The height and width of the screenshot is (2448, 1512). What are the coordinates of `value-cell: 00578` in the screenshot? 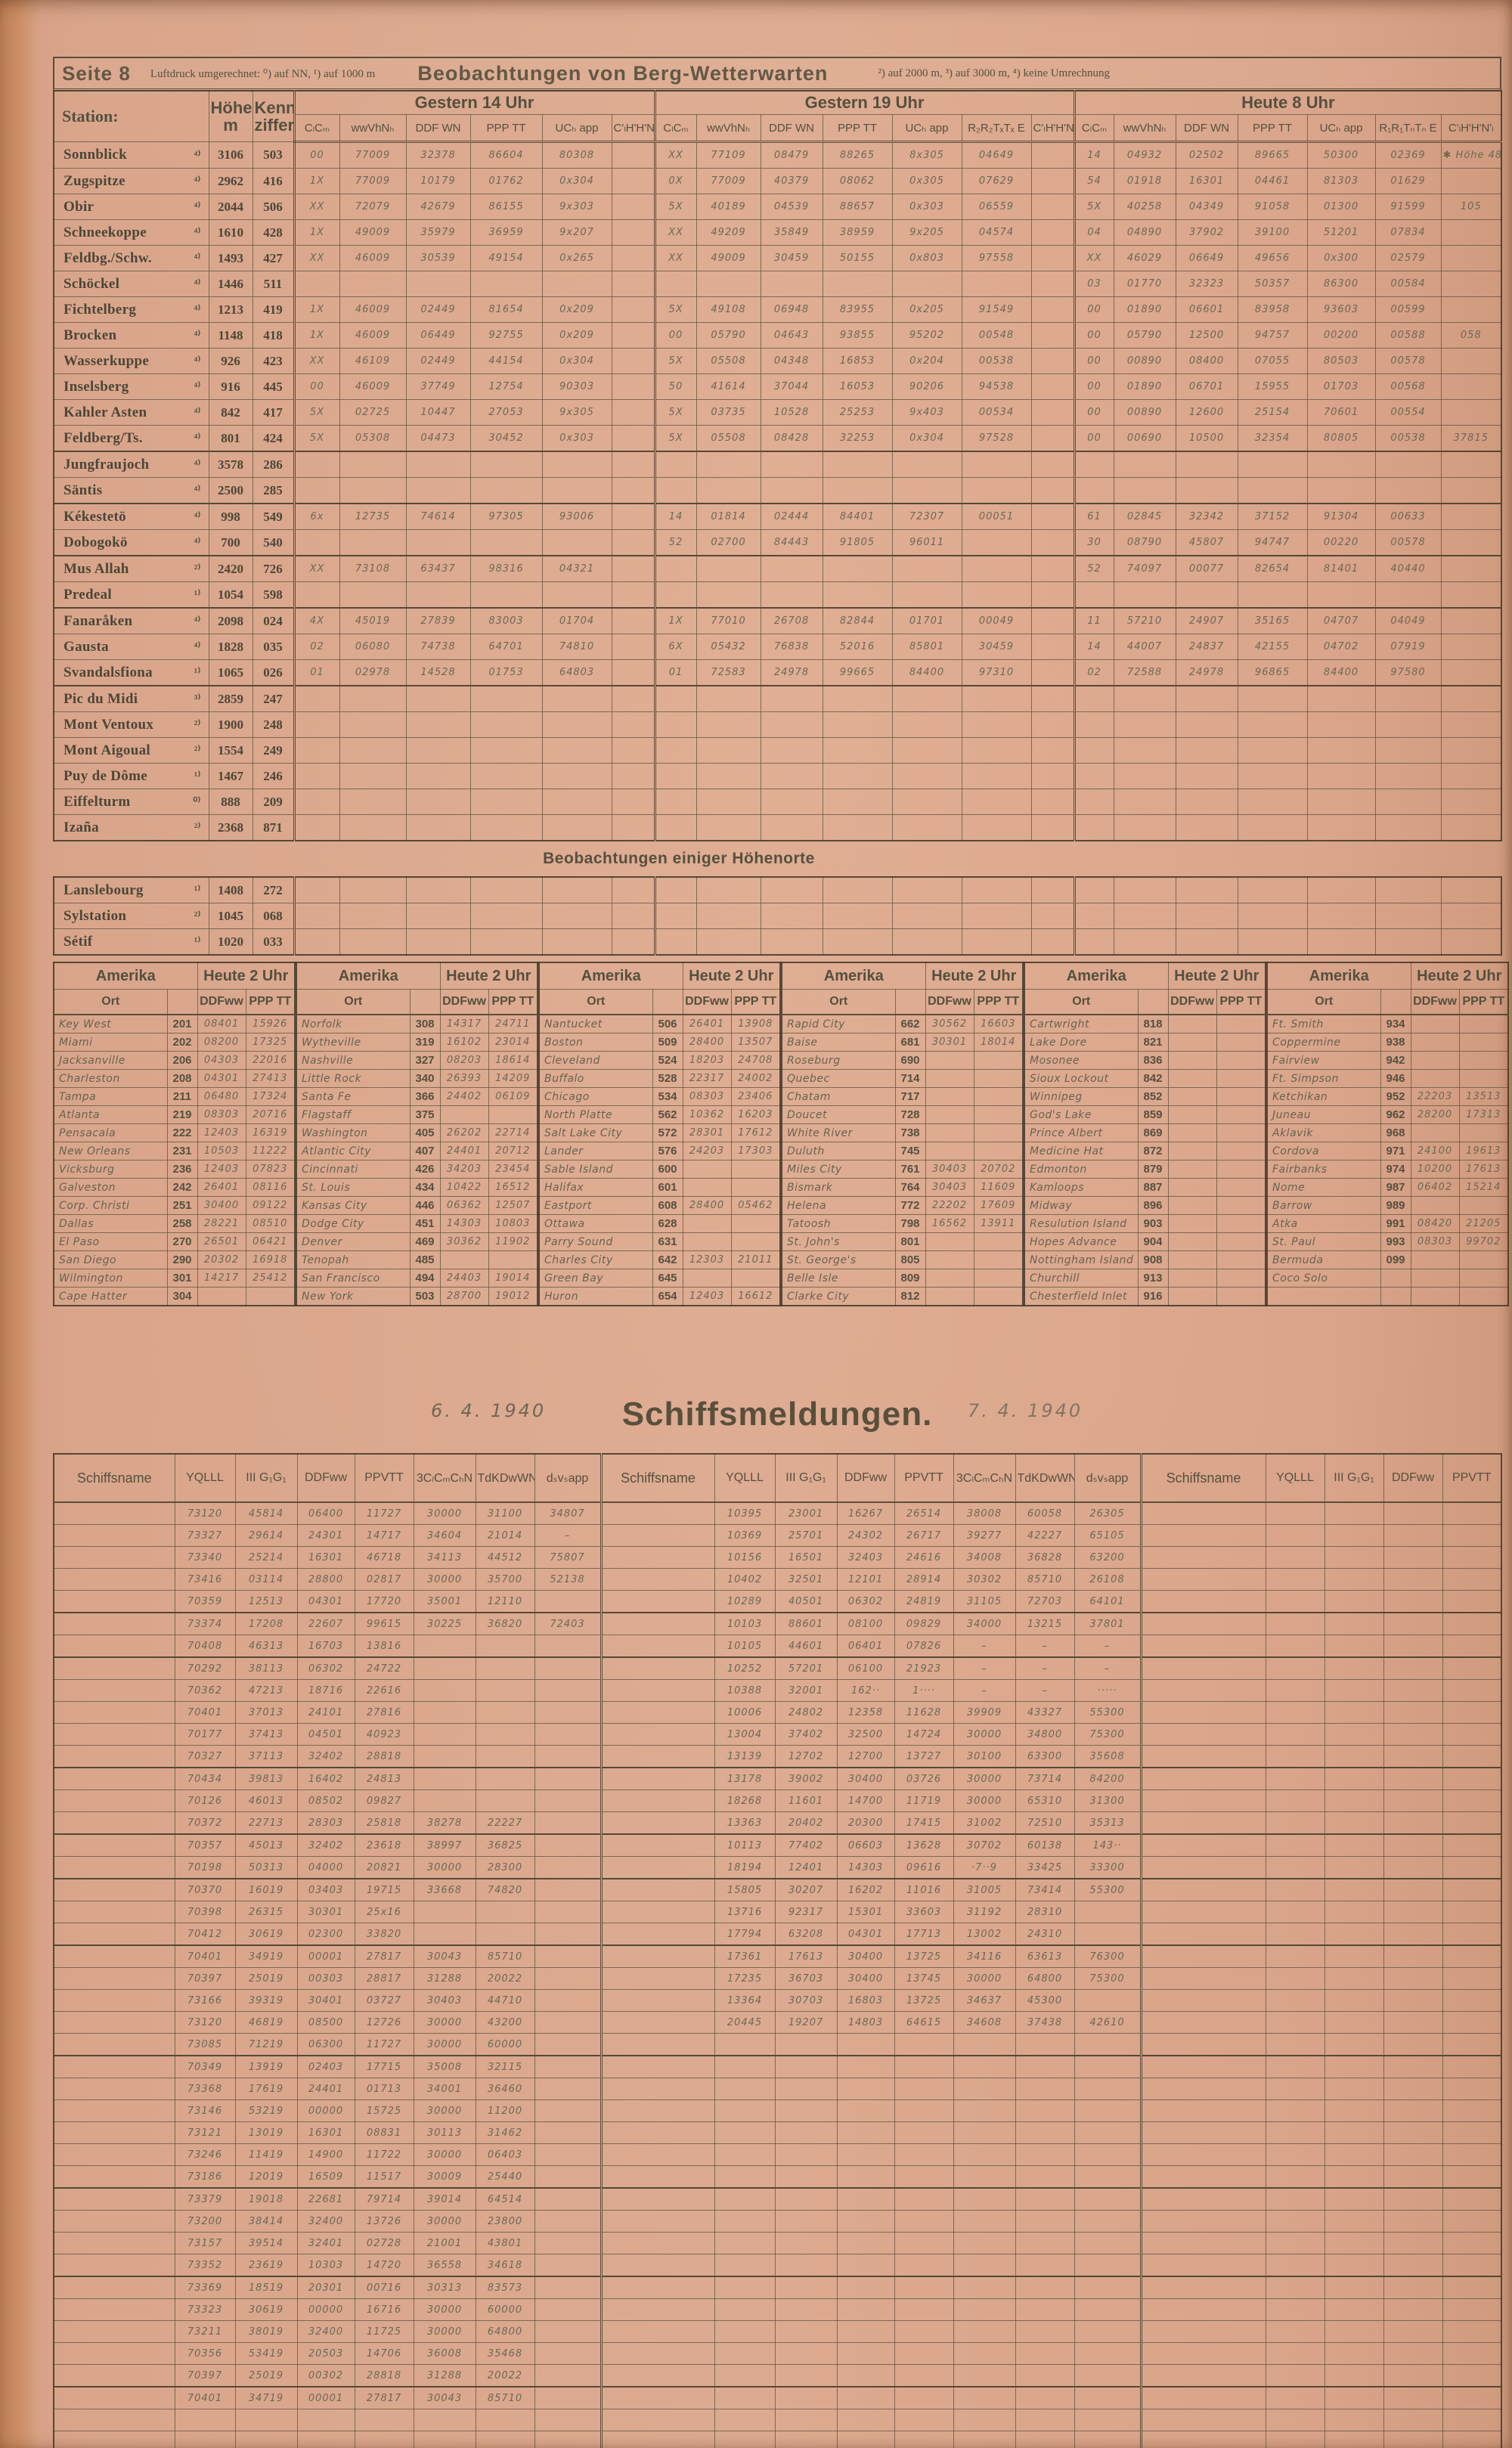 It's located at (1408, 542).